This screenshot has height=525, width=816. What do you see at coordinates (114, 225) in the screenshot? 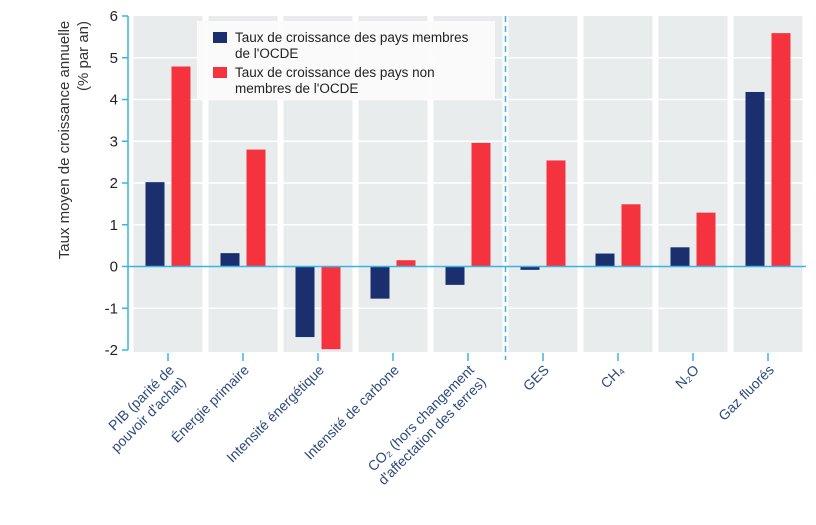
I see `y-tick-label: 1` at bounding box center [114, 225].